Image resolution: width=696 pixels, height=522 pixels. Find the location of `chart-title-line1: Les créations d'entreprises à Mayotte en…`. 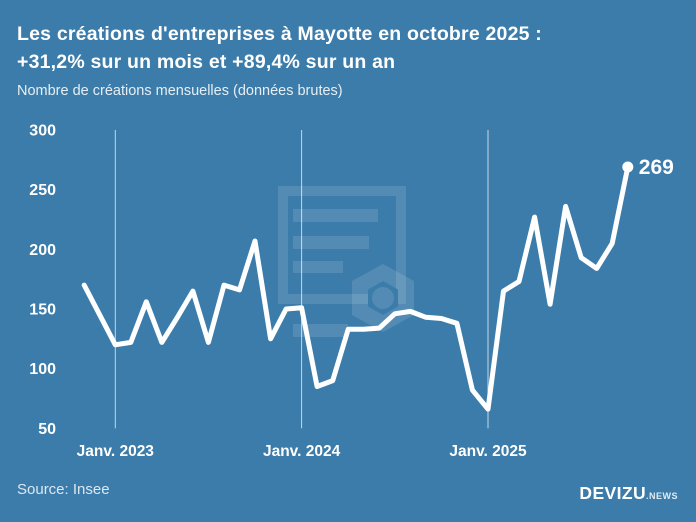

chart-title-line1: Les créations d'entreprises à Mayotte en… is located at coordinates (279, 34).